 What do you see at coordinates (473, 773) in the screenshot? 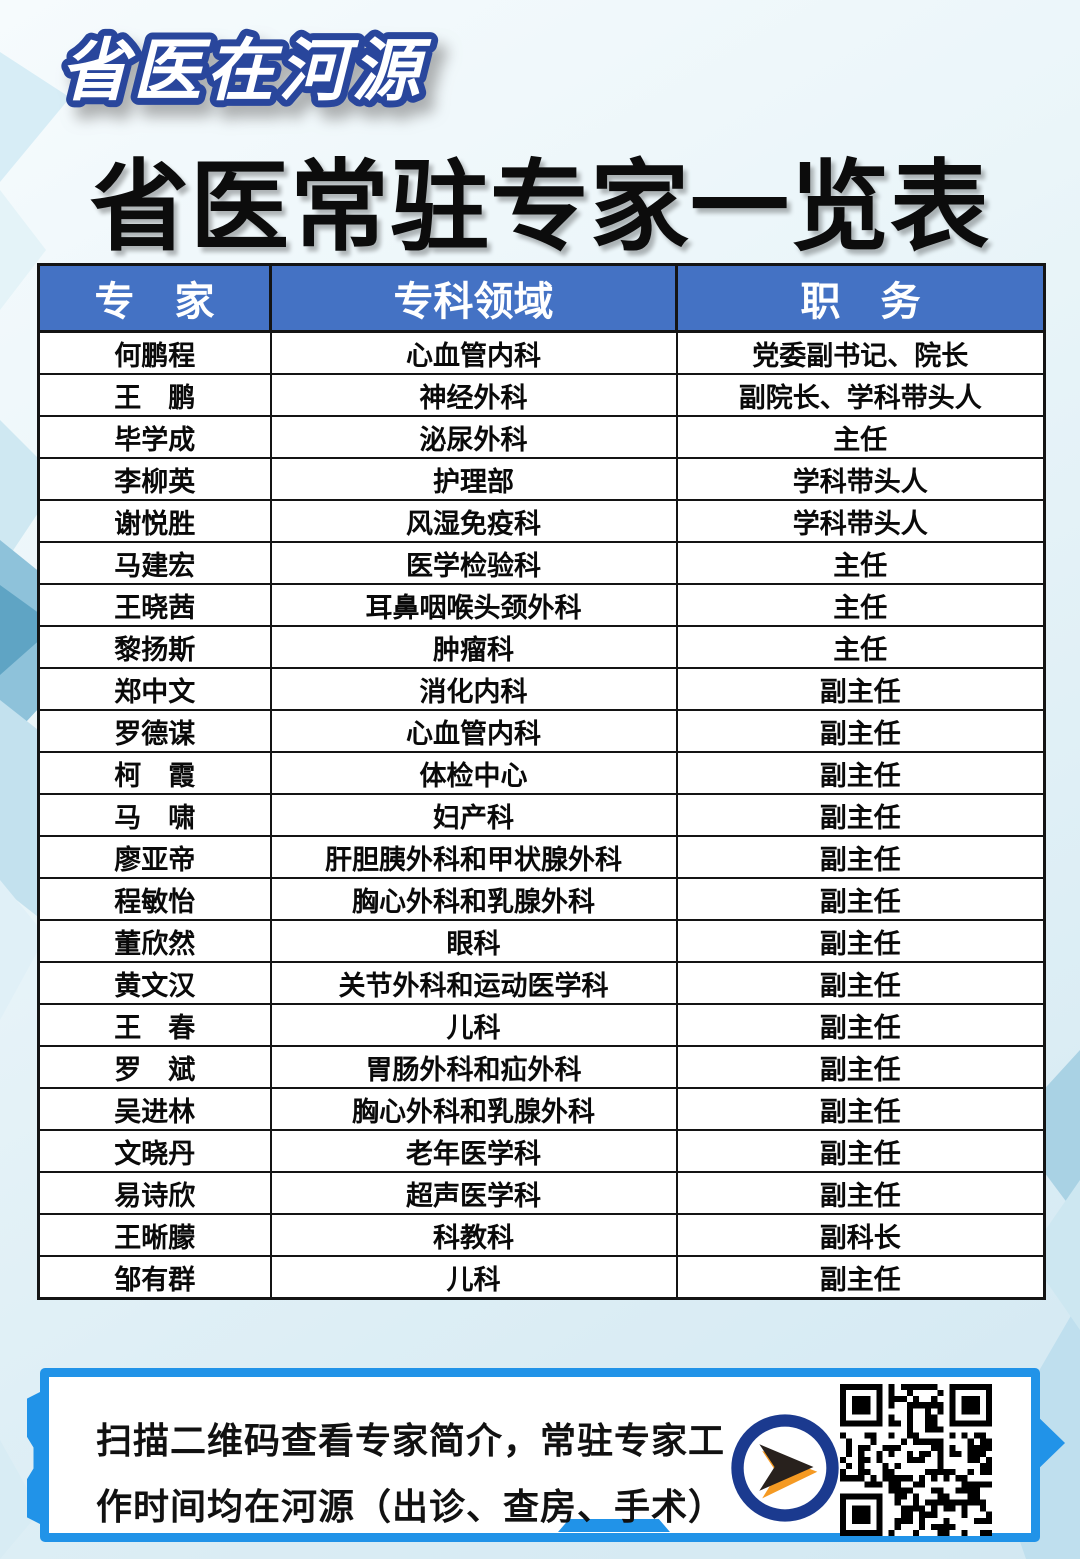
I see `specialty-cell: 体检中心` at bounding box center [473, 773].